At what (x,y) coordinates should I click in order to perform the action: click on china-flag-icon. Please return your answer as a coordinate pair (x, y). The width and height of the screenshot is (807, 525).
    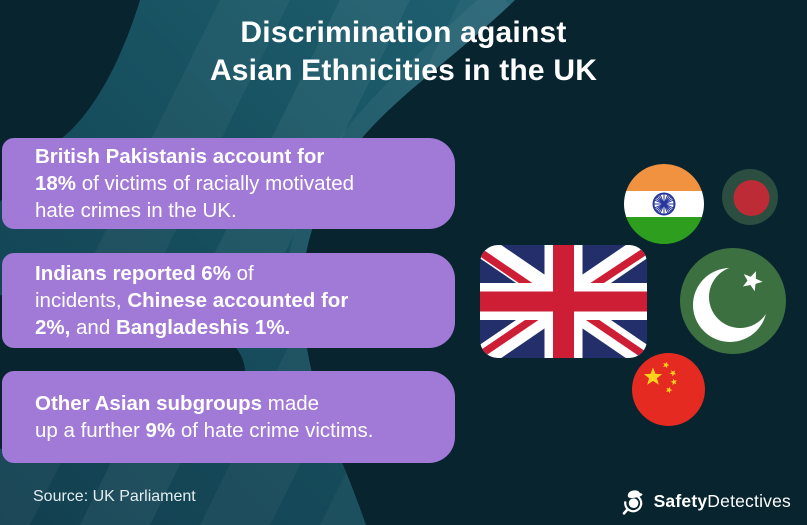
    Looking at the image, I should click on (668, 389).